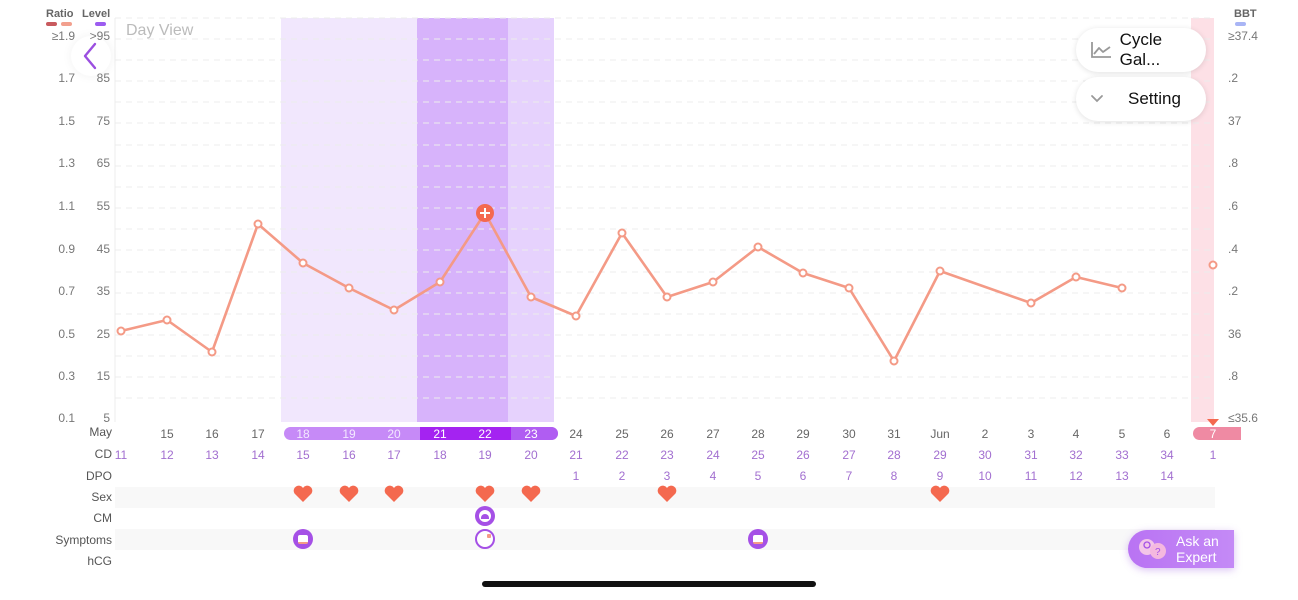 Image resolution: width=1298 pixels, height=600 pixels. What do you see at coordinates (394, 455) in the screenshot?
I see `cd-cell: 17` at bounding box center [394, 455].